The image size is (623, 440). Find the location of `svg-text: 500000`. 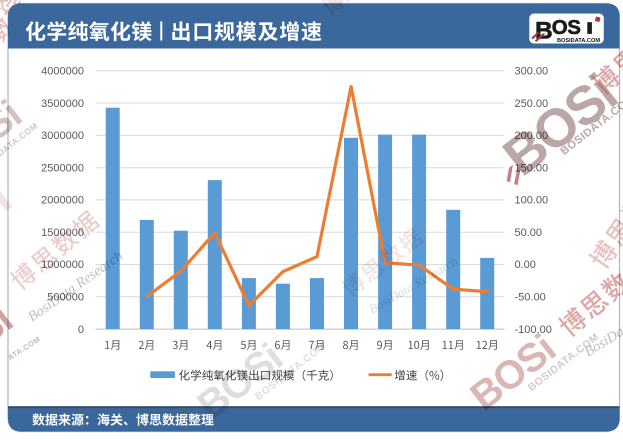

svg-text: 500000 is located at coordinates (65, 298).